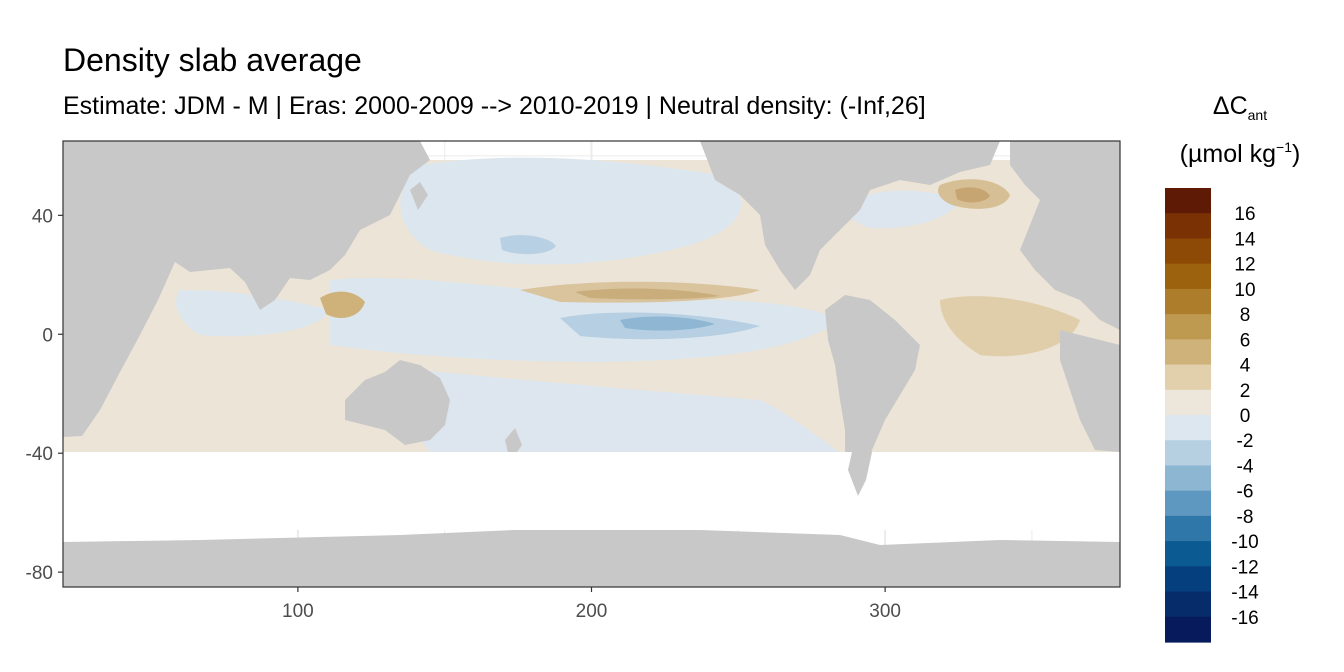  What do you see at coordinates (47, 335) in the screenshot?
I see `y-tick-label: 0` at bounding box center [47, 335].